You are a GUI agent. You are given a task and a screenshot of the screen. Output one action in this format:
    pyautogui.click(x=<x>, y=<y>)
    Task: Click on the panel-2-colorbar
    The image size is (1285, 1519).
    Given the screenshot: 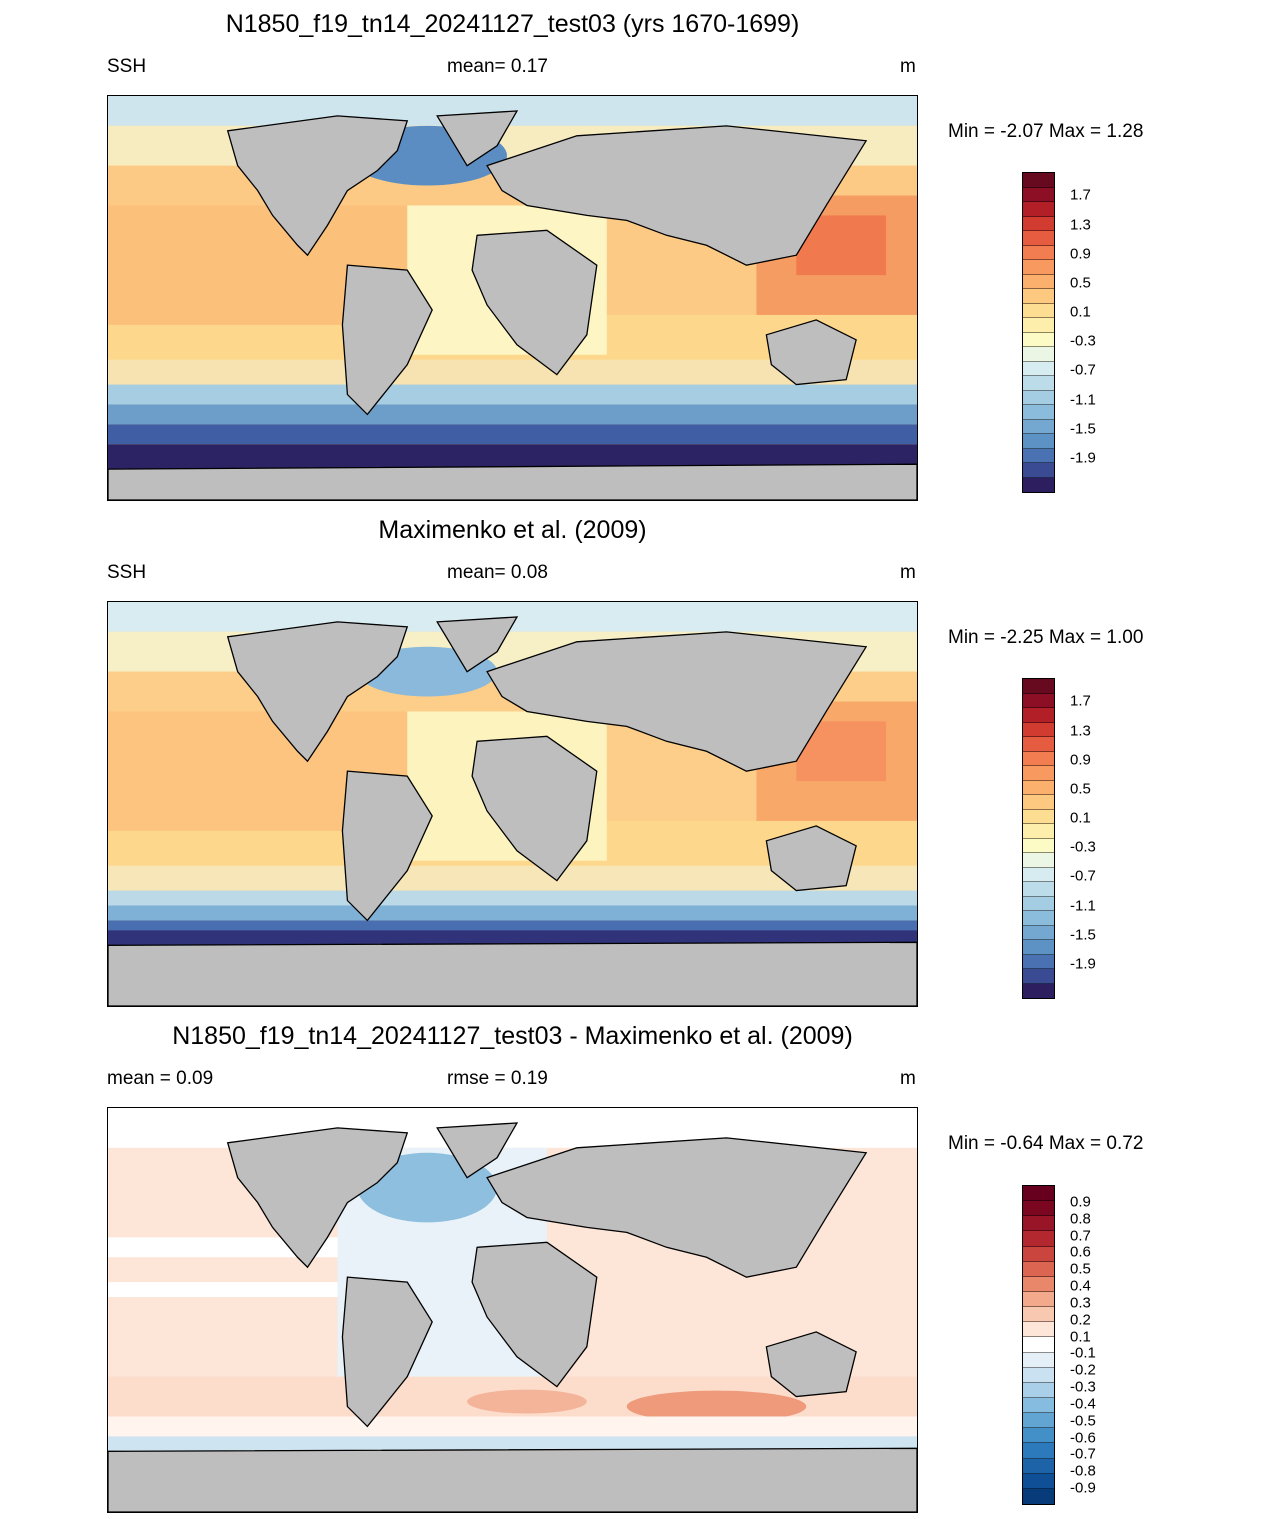 What is the action you would take?
    pyautogui.click(x=1038, y=838)
    